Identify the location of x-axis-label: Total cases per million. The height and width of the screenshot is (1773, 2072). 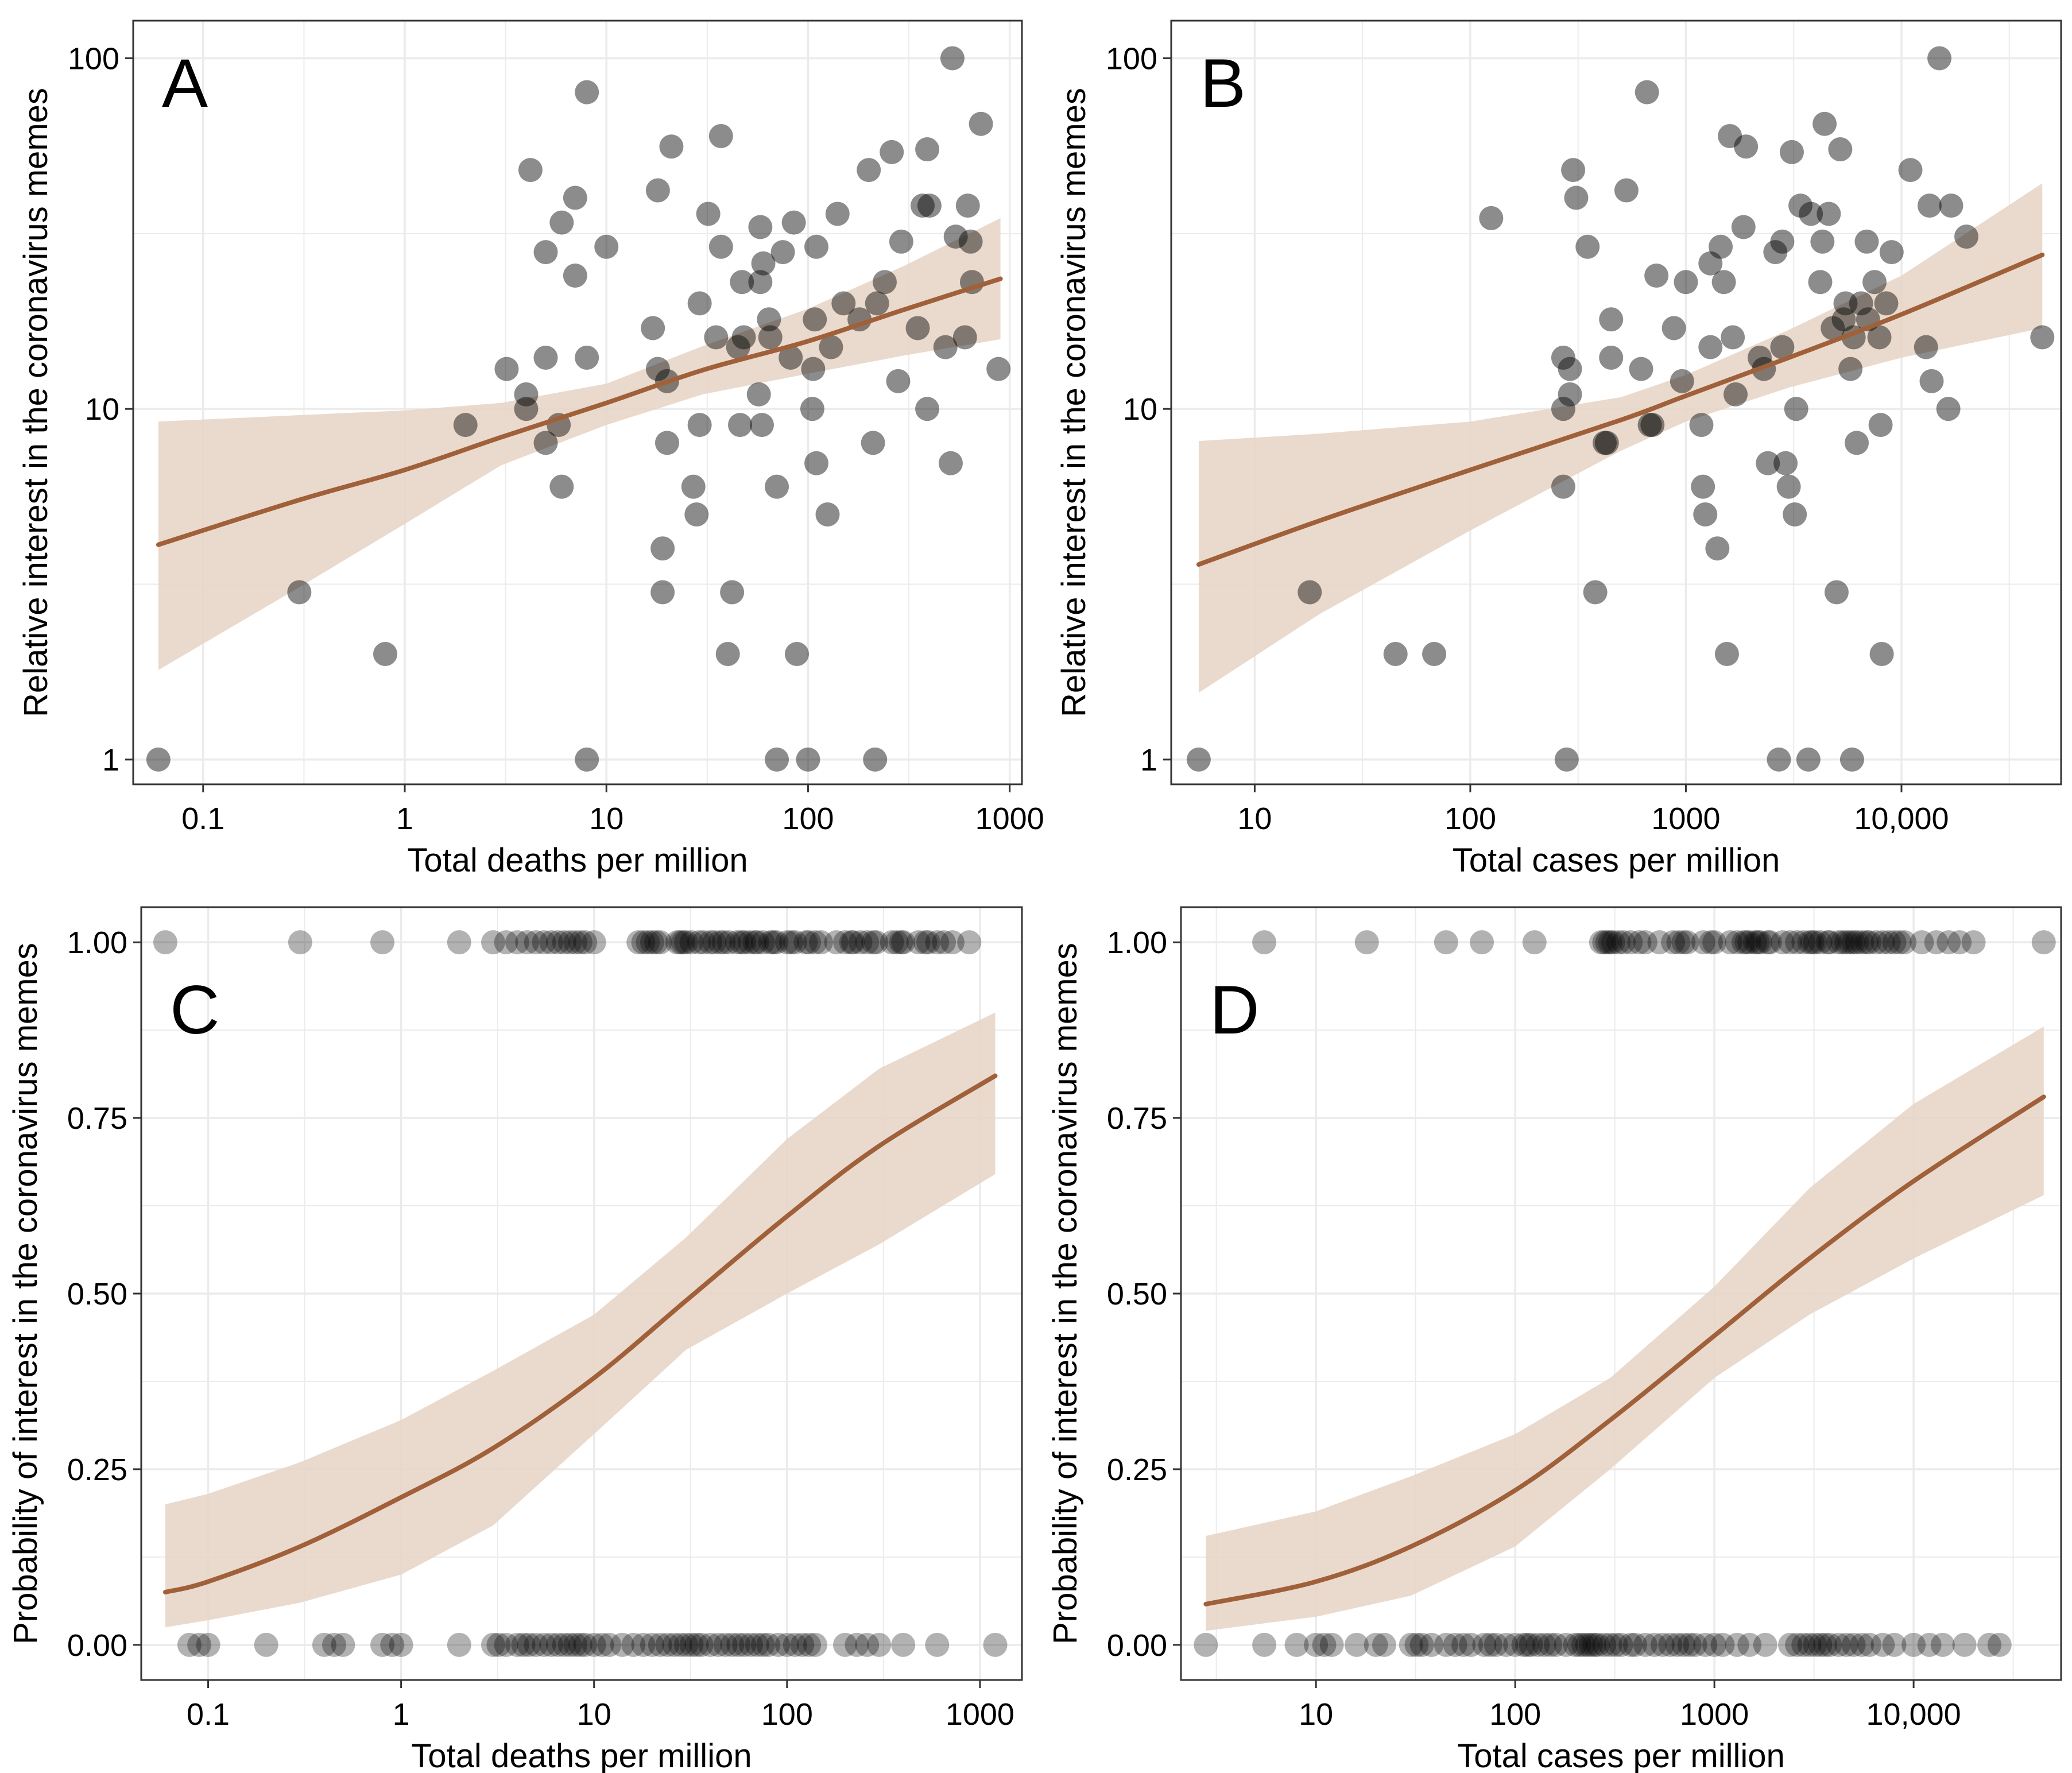
(1616, 861).